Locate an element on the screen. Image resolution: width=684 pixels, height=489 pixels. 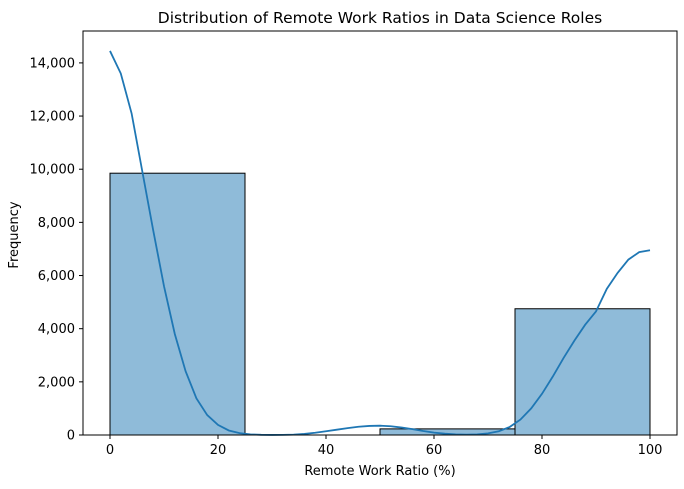
y-tick-label-1: 2,000 is located at coordinates (56, 382).